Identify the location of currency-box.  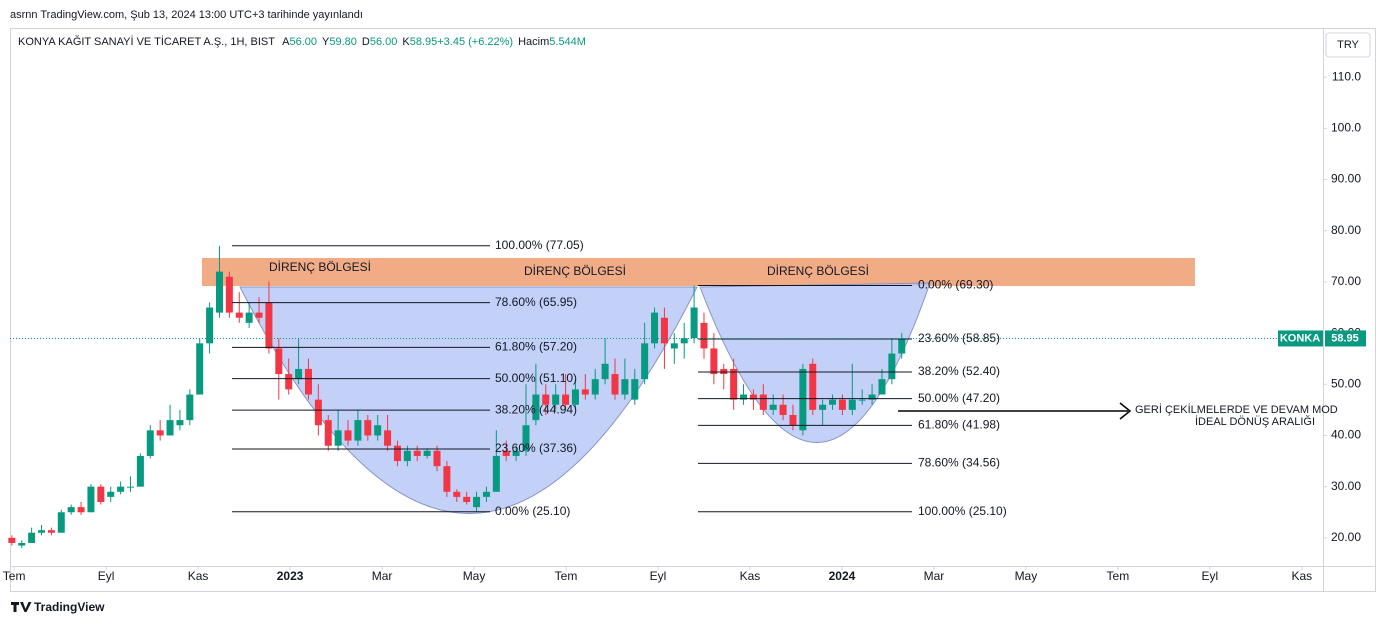
(1348, 45).